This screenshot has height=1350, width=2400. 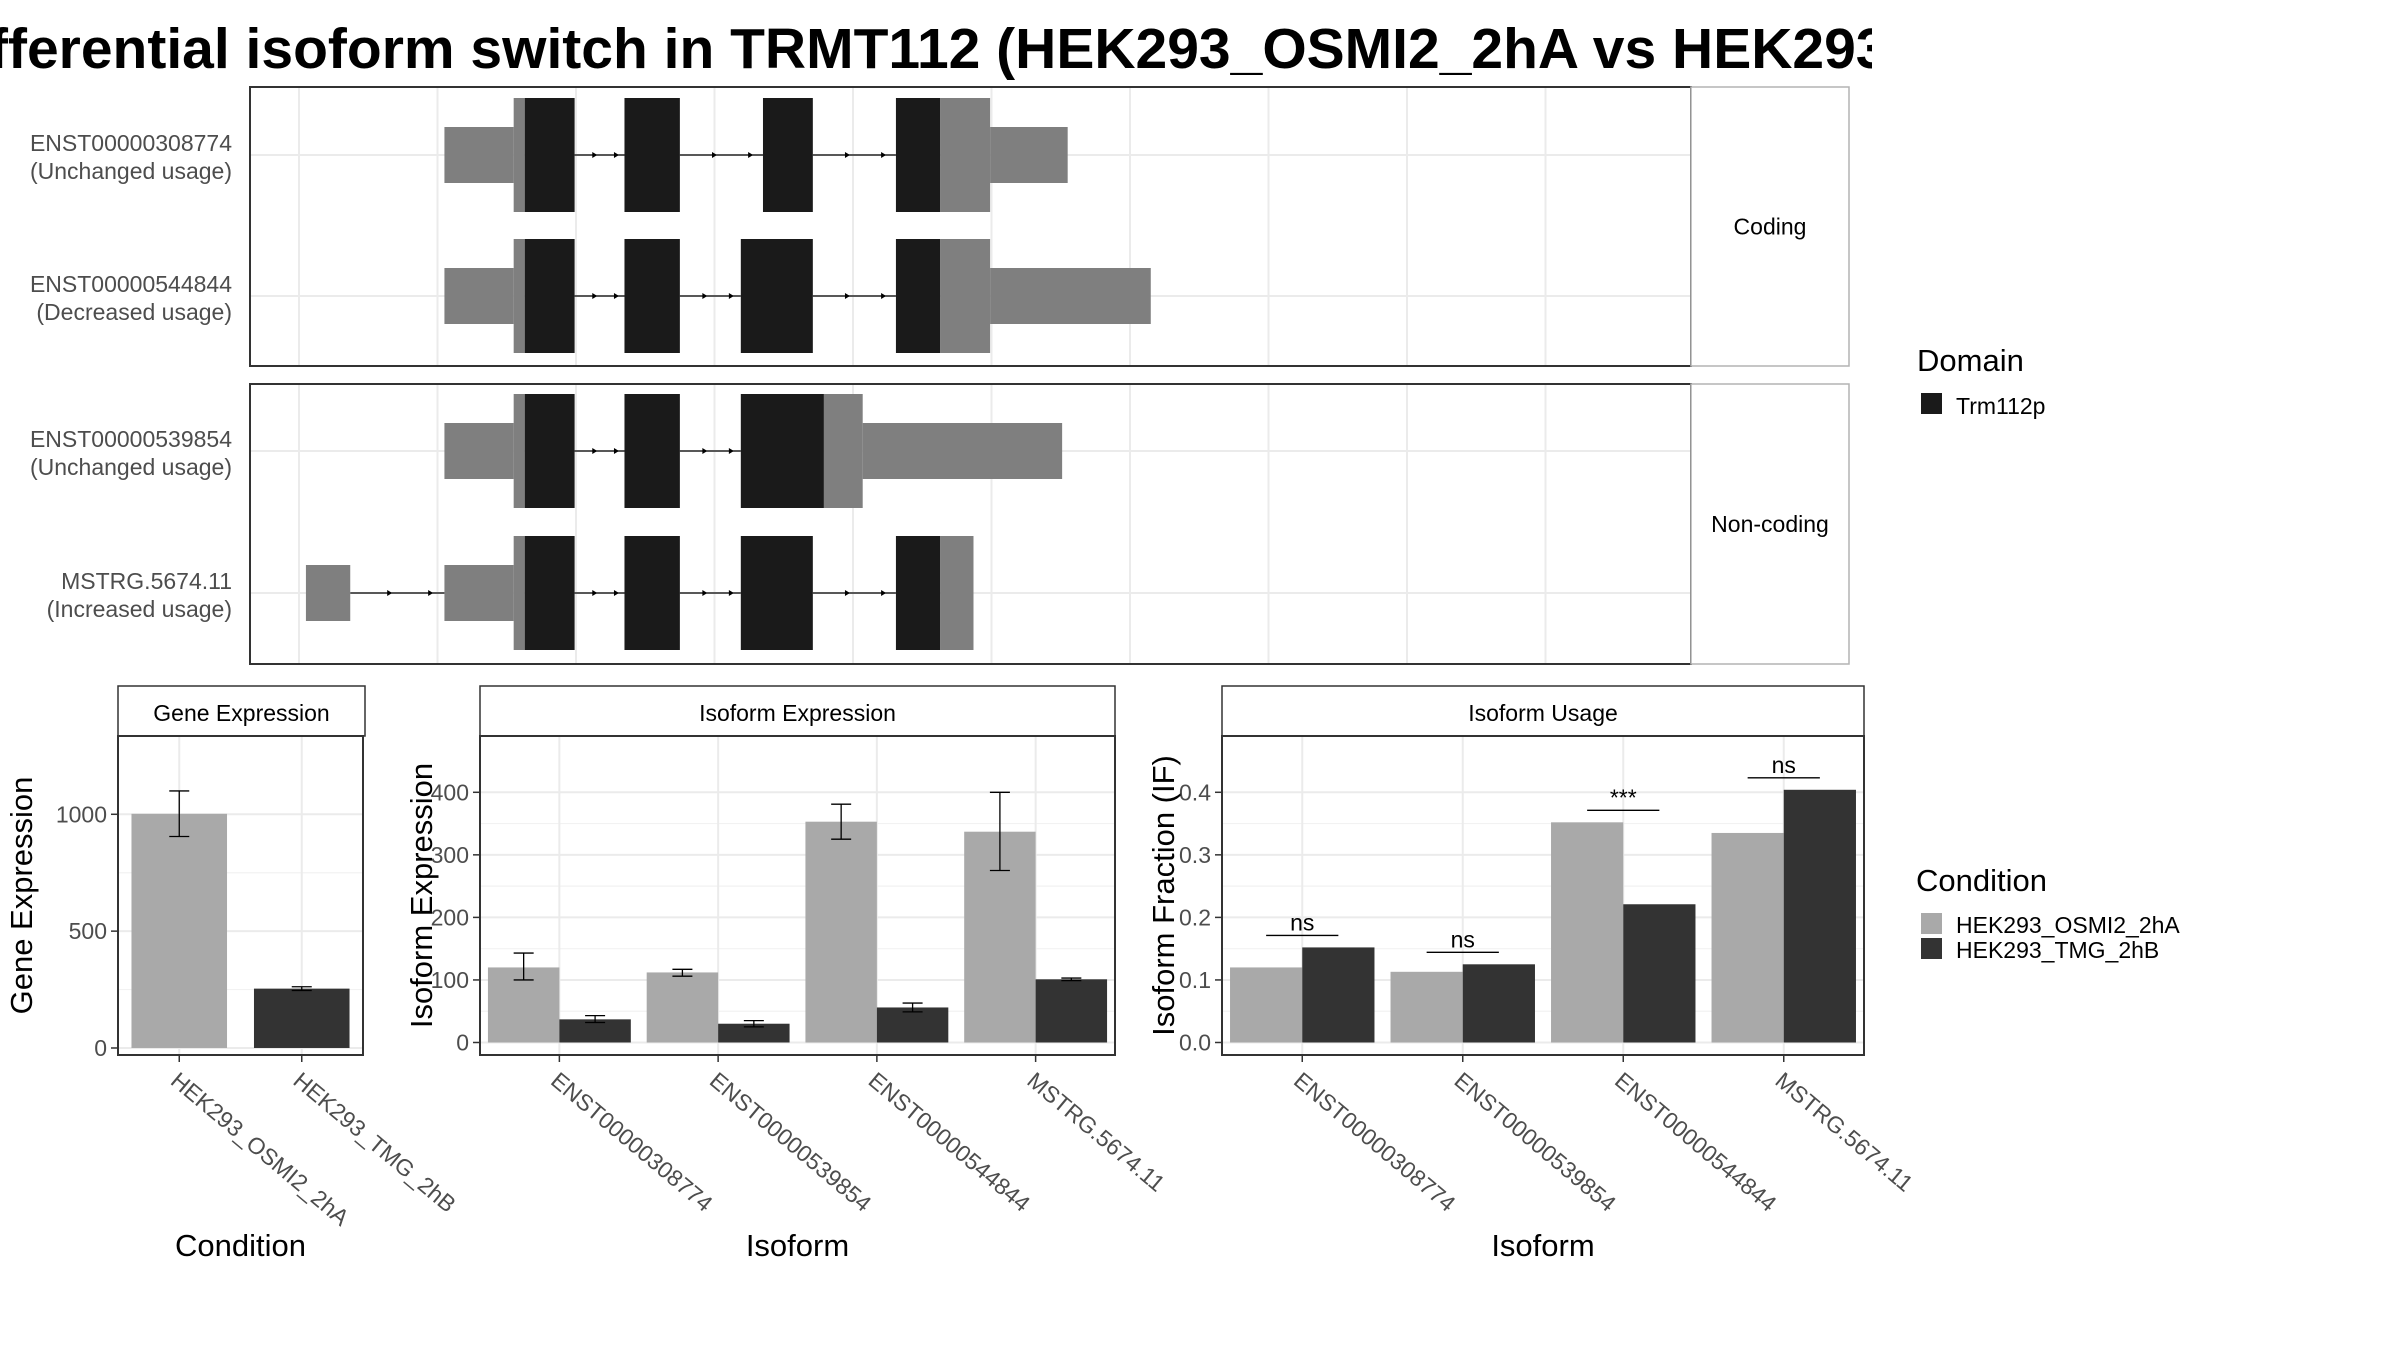 I want to click on transcript-row: ENST00000308774(Unchanged usage), so click(x=549, y=155).